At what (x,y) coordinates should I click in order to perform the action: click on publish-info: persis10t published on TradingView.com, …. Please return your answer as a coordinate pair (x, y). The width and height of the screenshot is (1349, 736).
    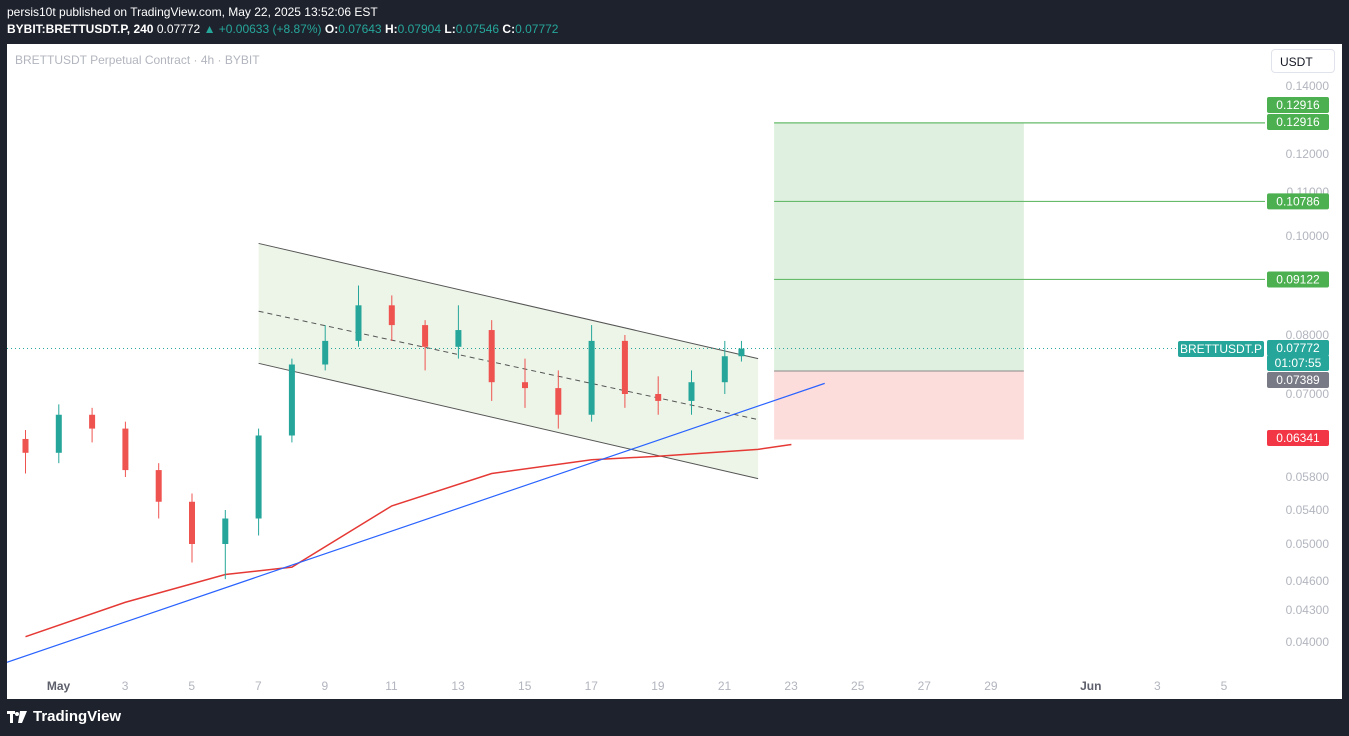
    Looking at the image, I should click on (192, 12).